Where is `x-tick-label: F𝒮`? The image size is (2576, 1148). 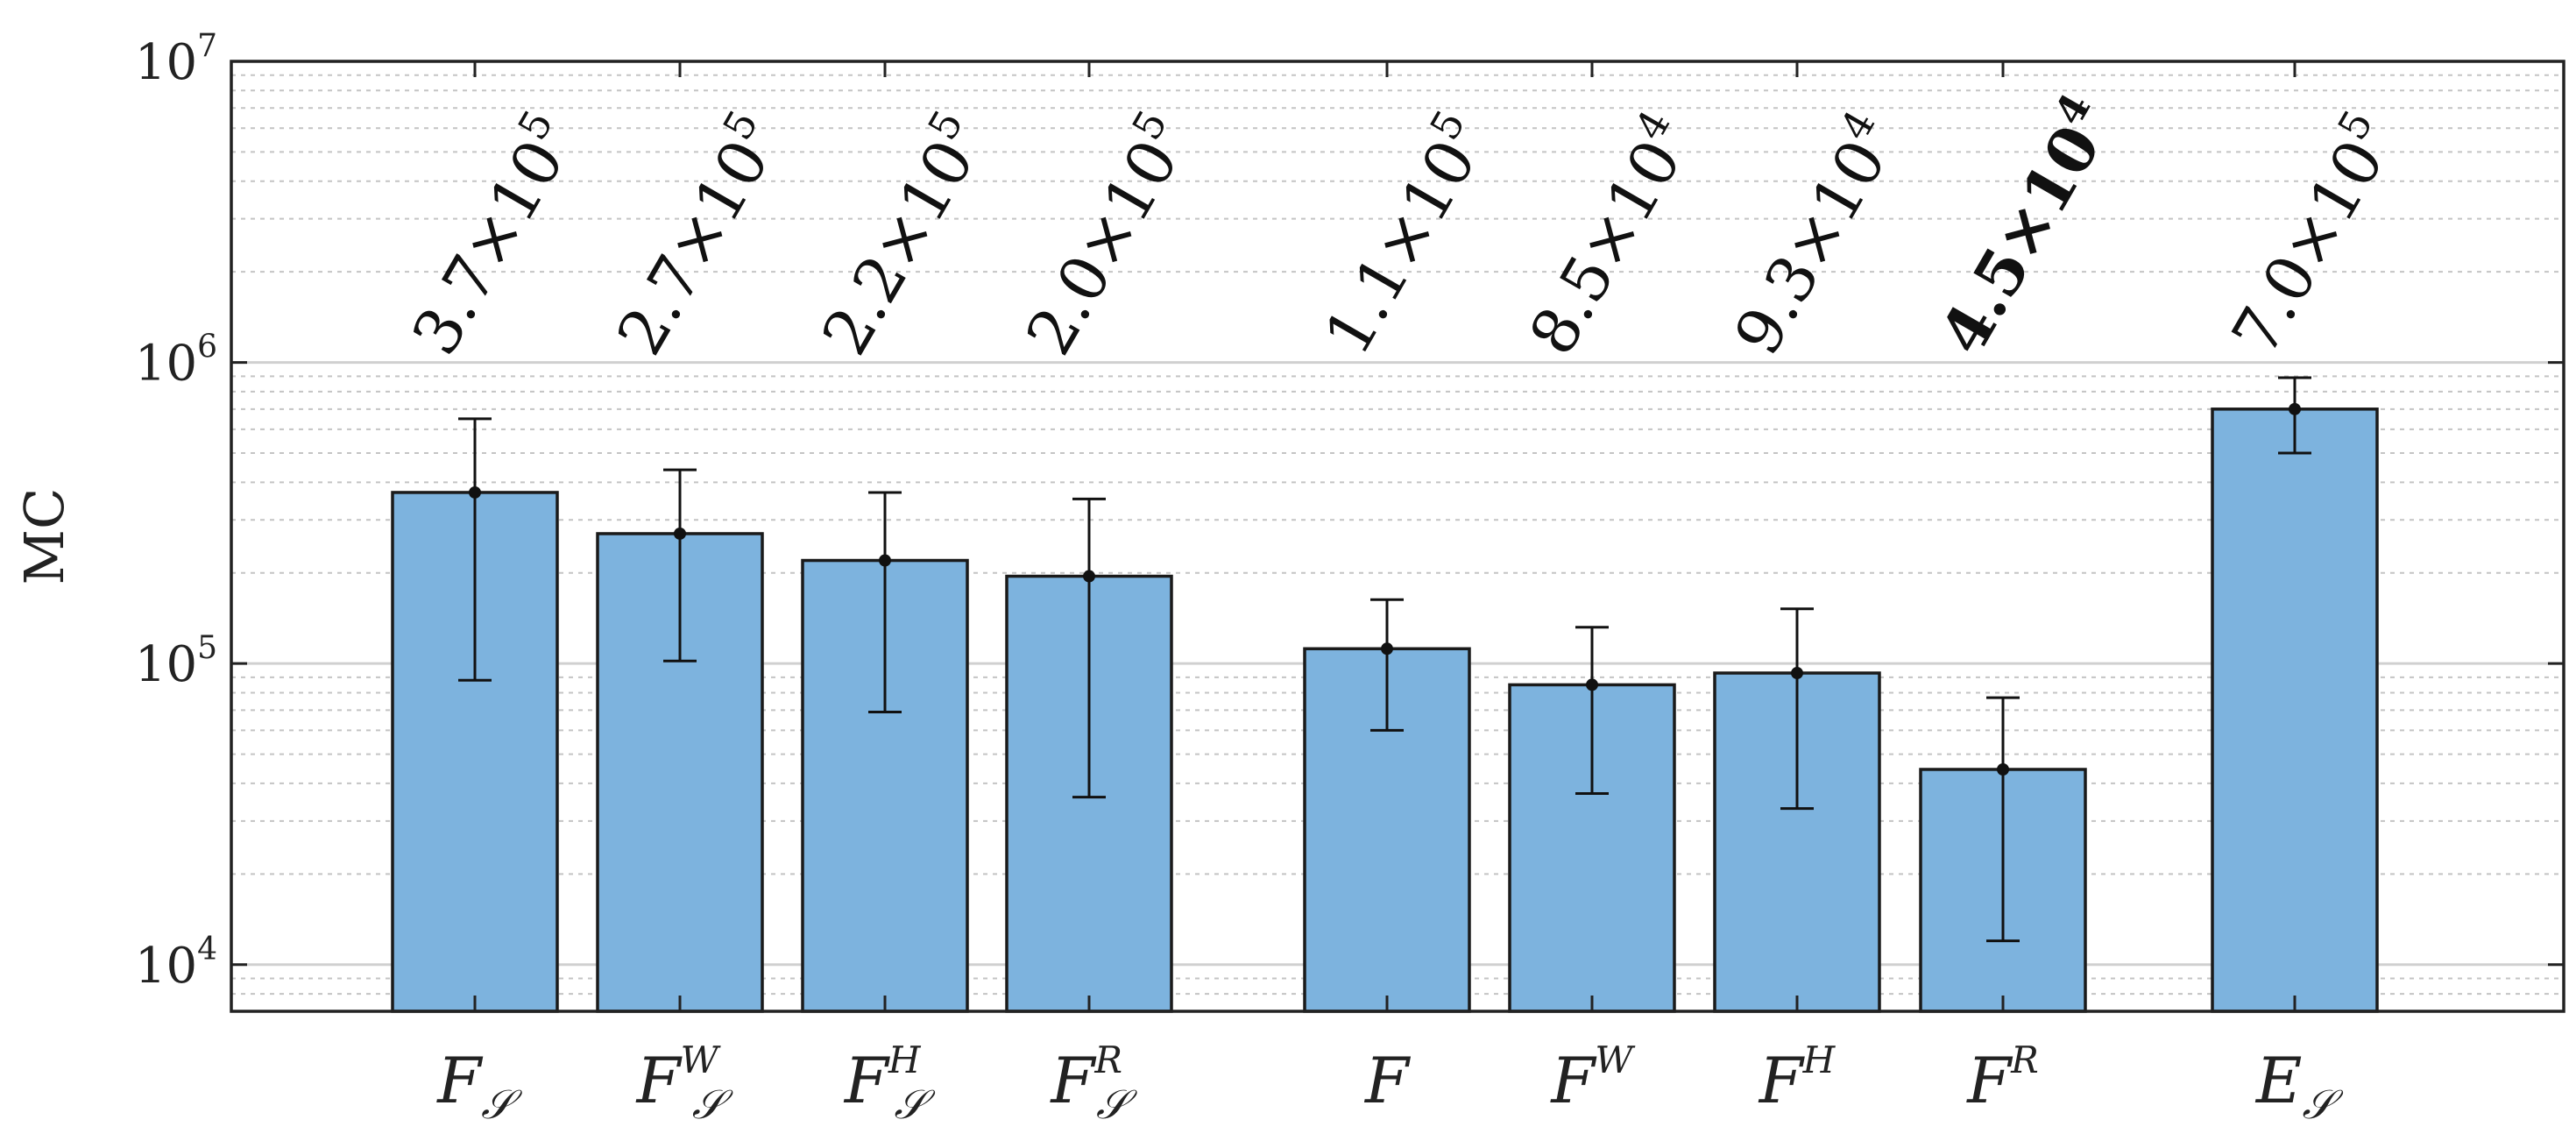 x-tick-label: F𝒮 is located at coordinates (478, 1086).